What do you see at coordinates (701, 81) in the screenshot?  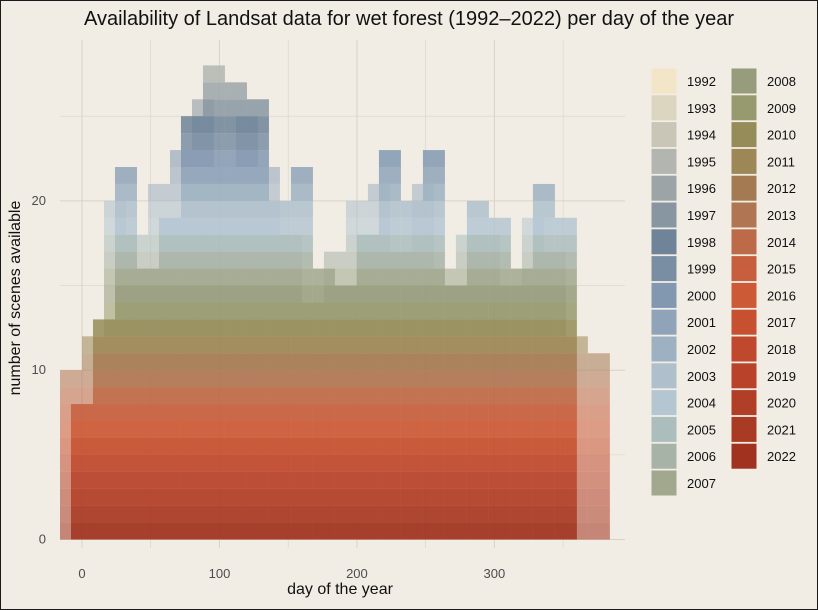 I see `legend-label: 1992` at bounding box center [701, 81].